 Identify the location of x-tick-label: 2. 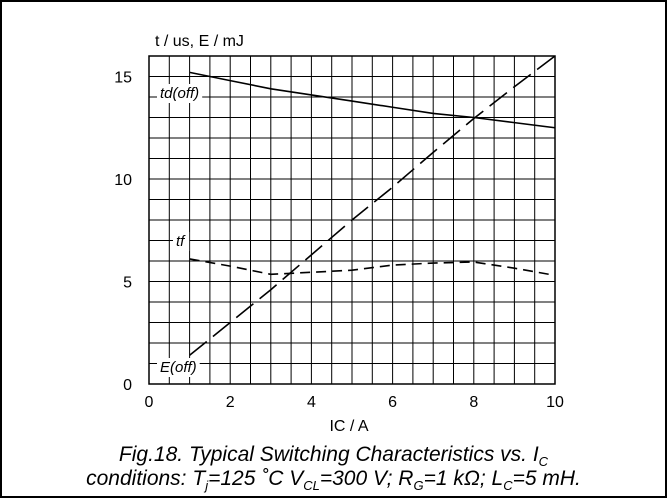
(230, 402).